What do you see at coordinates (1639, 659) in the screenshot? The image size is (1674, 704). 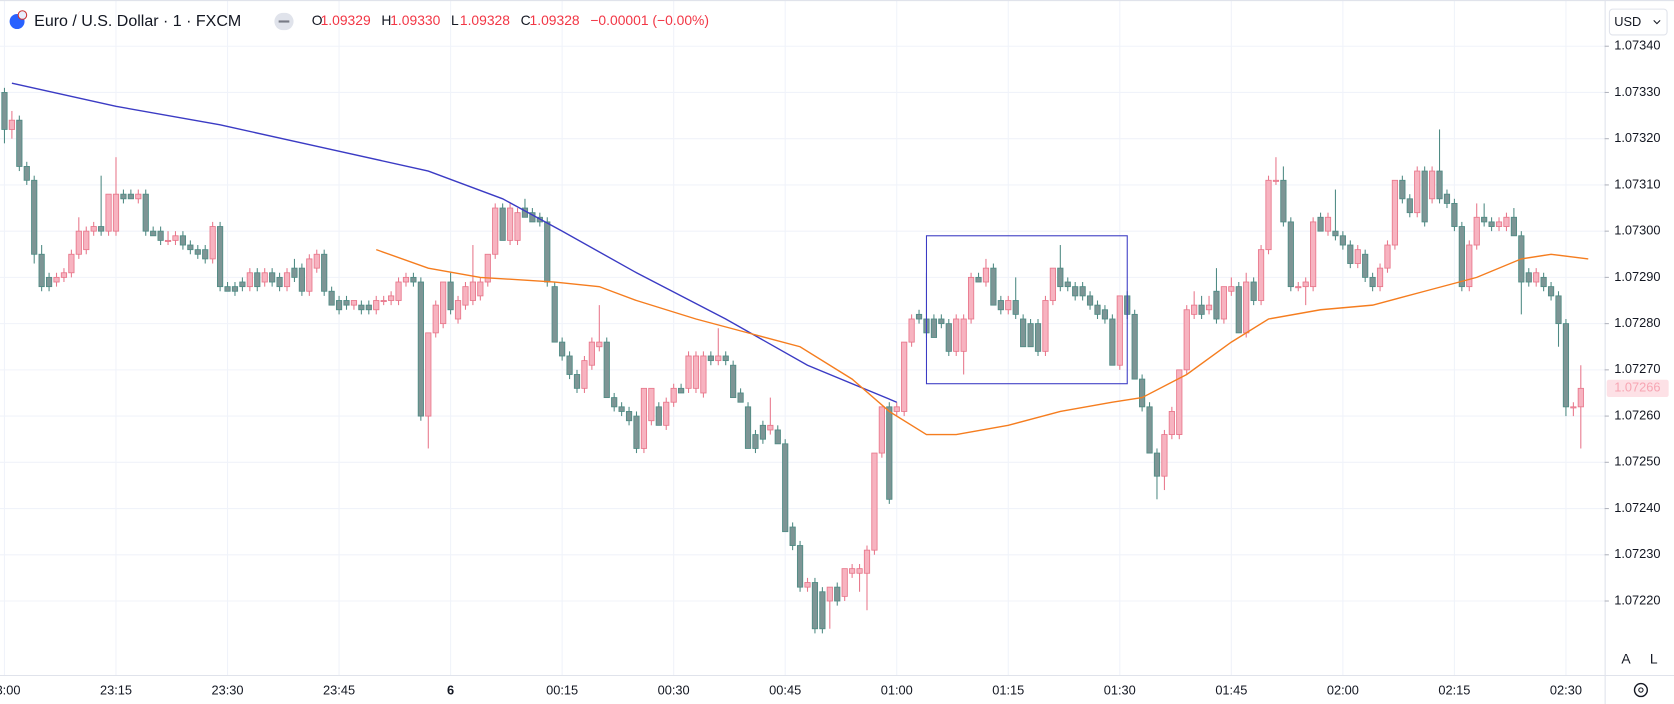 I see `scale-buttons: A L` at bounding box center [1639, 659].